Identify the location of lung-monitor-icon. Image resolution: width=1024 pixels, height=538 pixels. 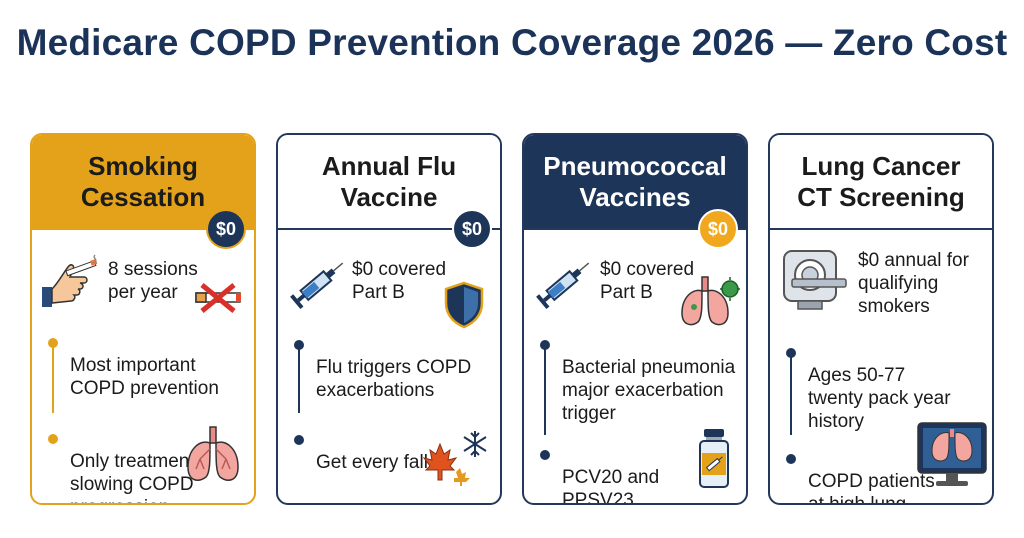
(952, 454).